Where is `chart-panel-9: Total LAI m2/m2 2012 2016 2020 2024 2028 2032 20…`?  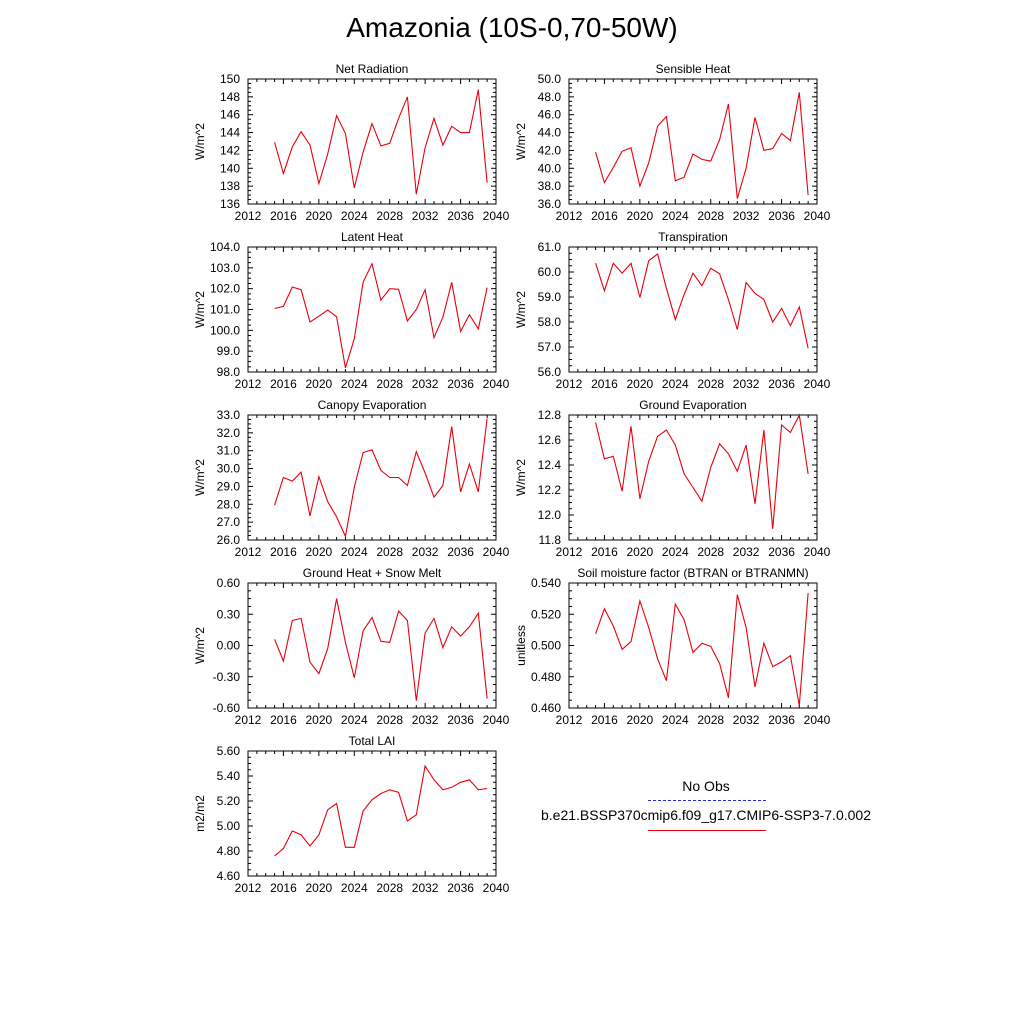
chart-panel-9: Total LAI m2/m2 2012 2016 2020 2024 2028 2032 20… is located at coordinates (351, 814).